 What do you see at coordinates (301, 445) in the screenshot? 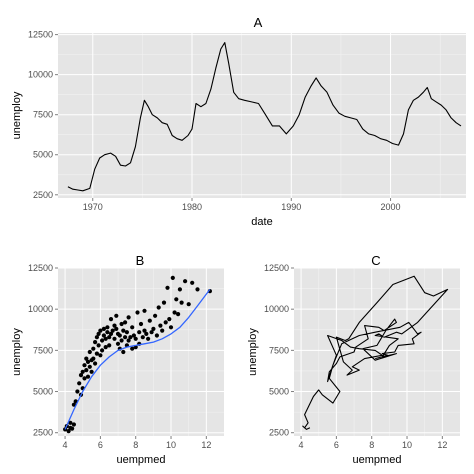
I see `x-tick-label: 4` at bounding box center [301, 445].